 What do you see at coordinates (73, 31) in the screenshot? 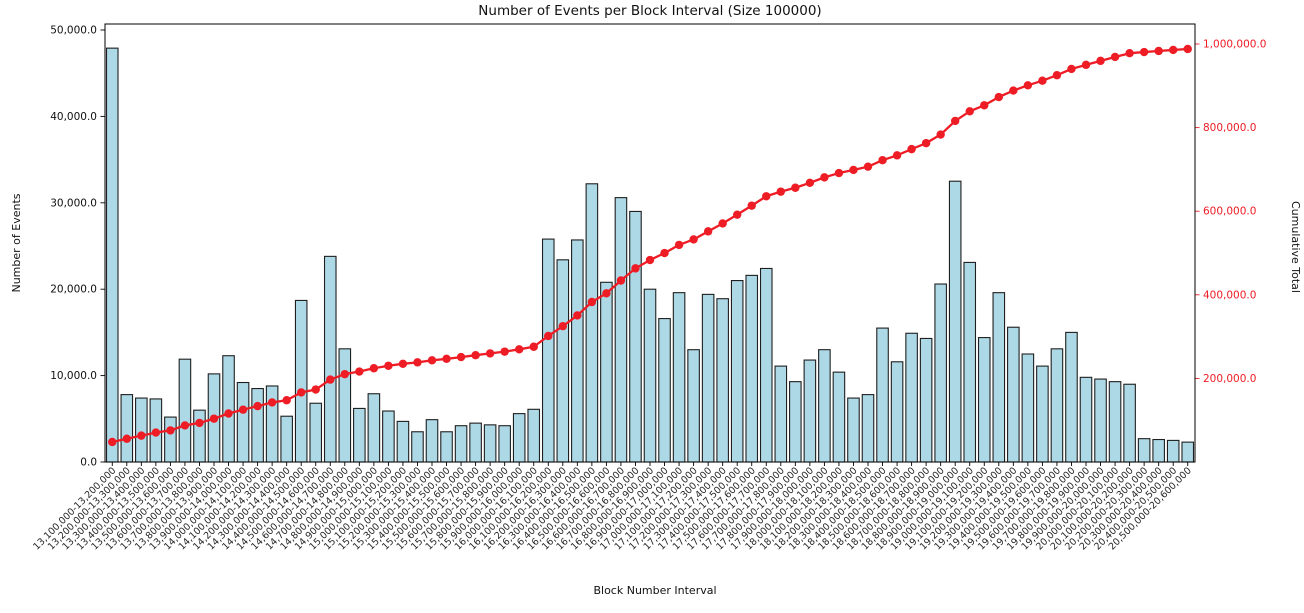
I see `y-left-tick-label: 50,000.0` at bounding box center [73, 31].